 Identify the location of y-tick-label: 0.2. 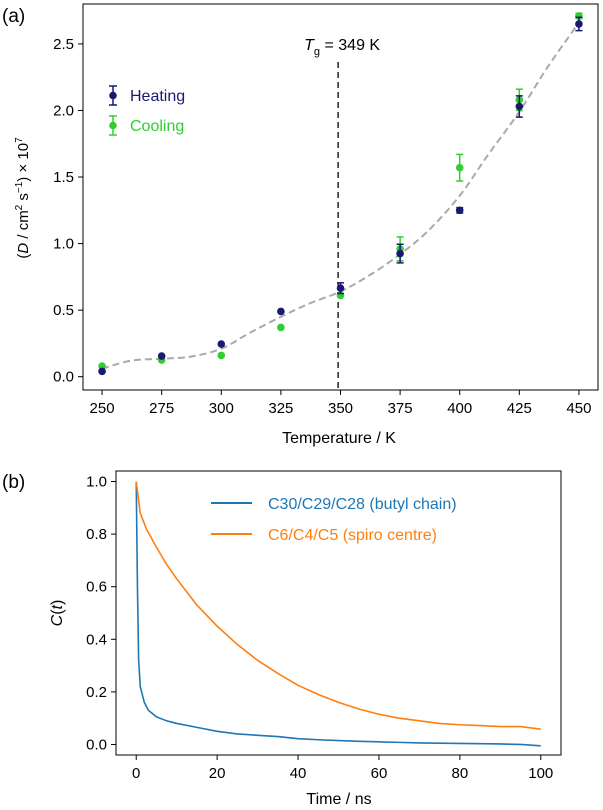
(96, 692).